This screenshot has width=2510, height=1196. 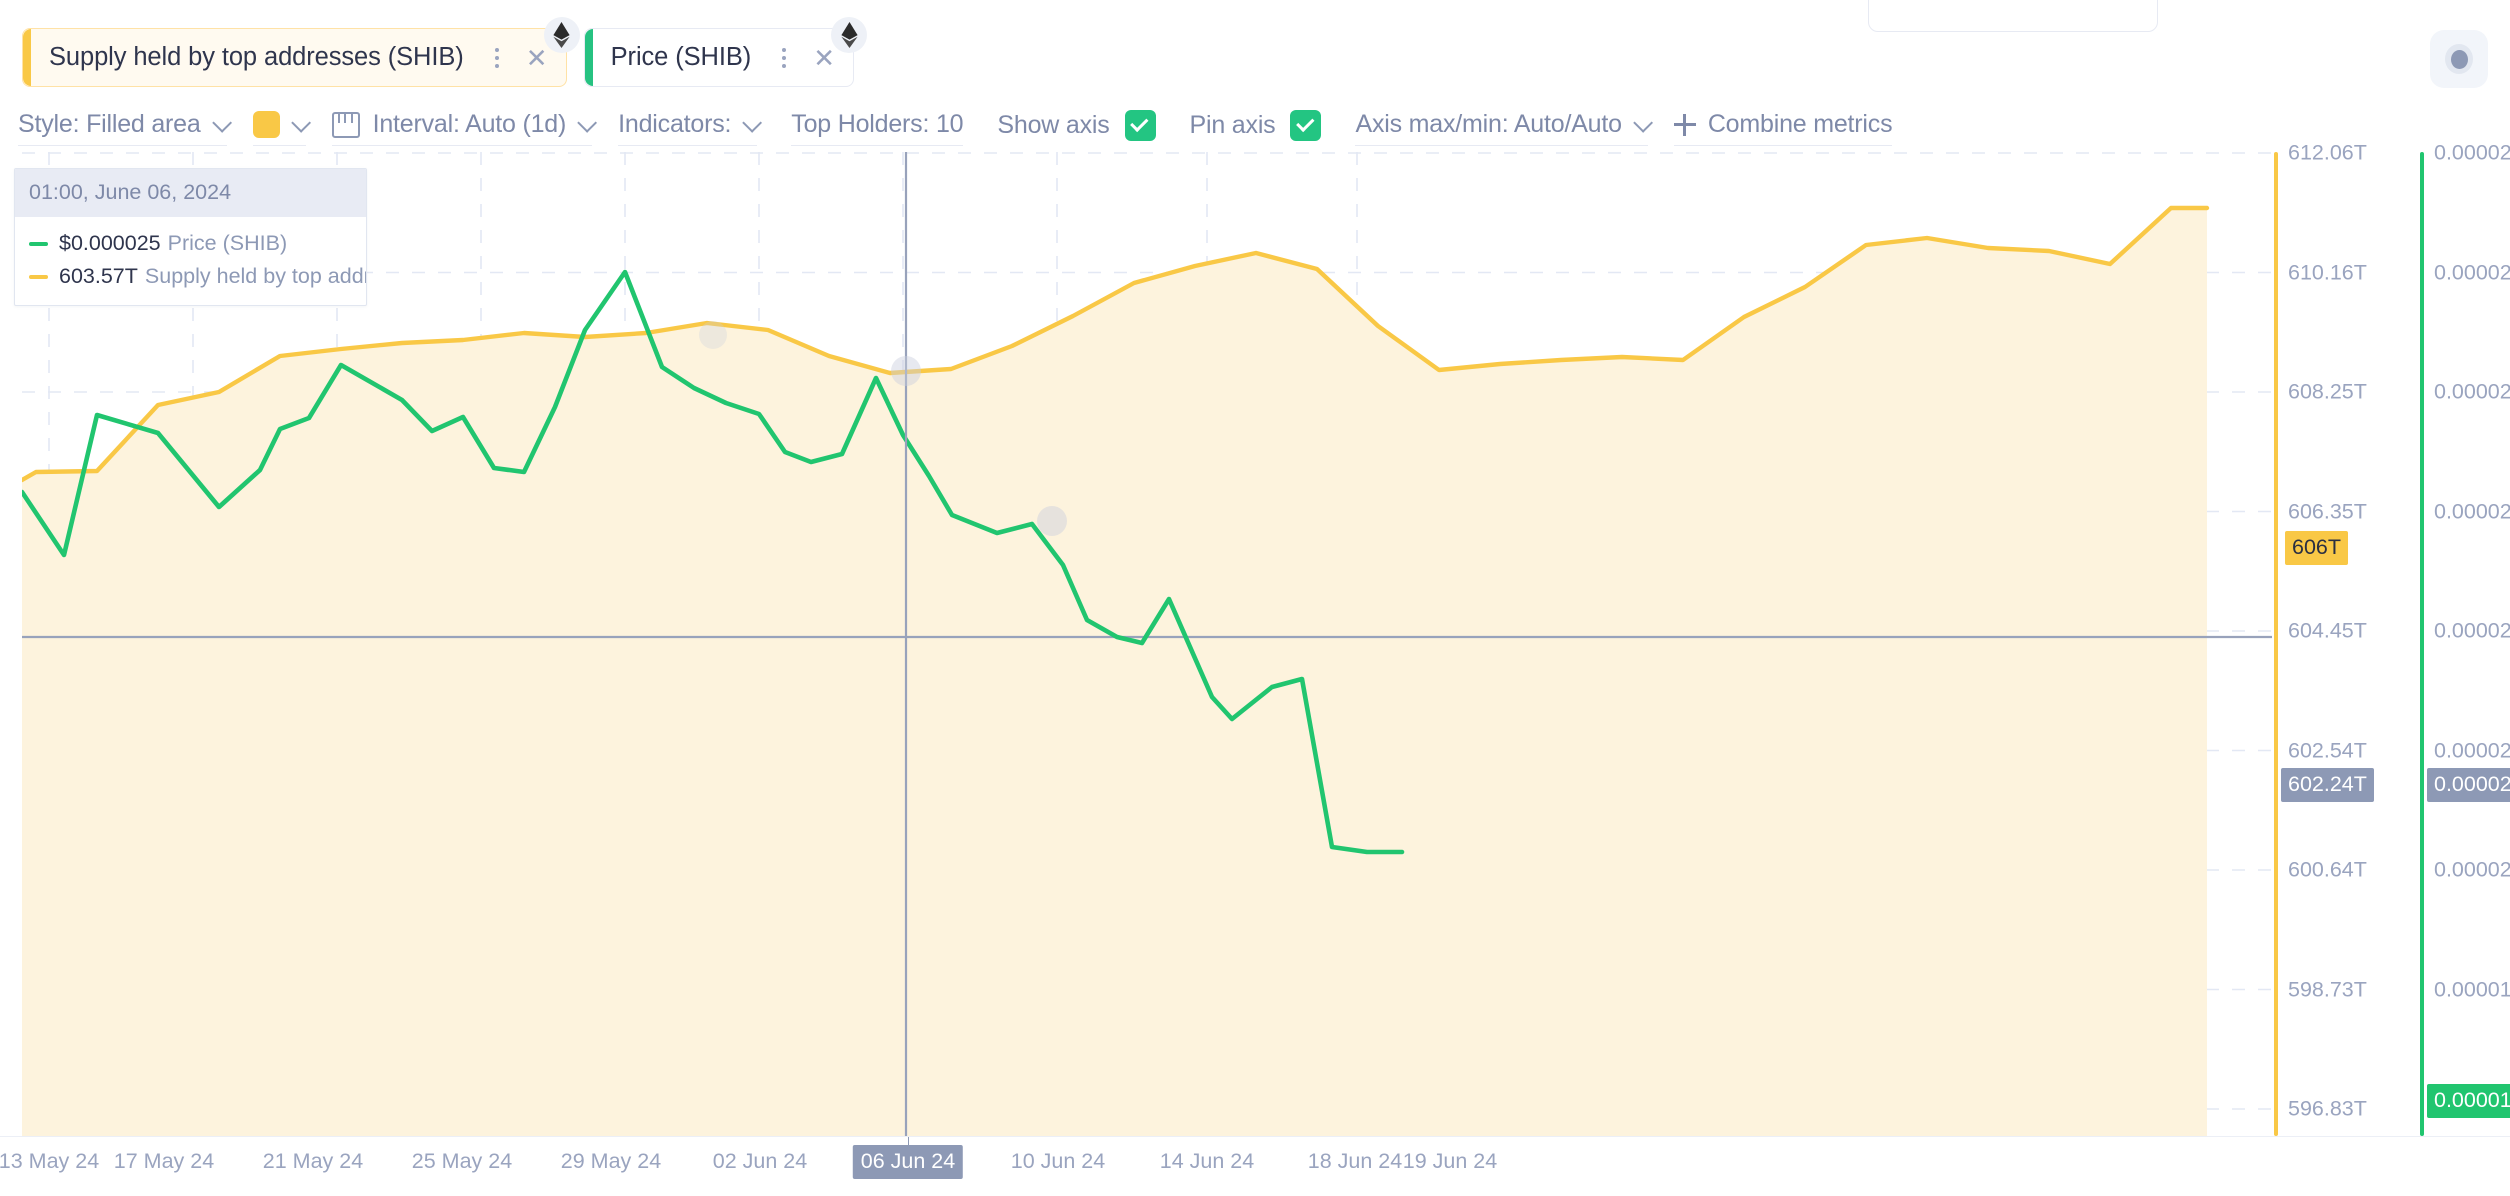 I want to click on interval-dropdown-label: Interval: Auto (1d), so click(x=469, y=124).